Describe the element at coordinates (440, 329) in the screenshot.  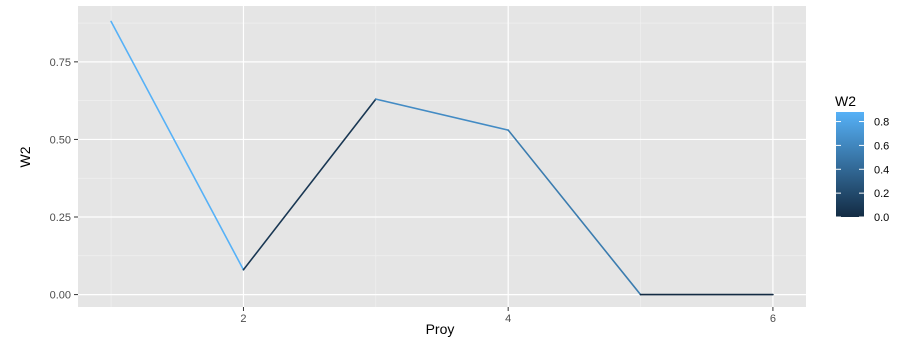
I see `x-axis-title: Proy` at that location.